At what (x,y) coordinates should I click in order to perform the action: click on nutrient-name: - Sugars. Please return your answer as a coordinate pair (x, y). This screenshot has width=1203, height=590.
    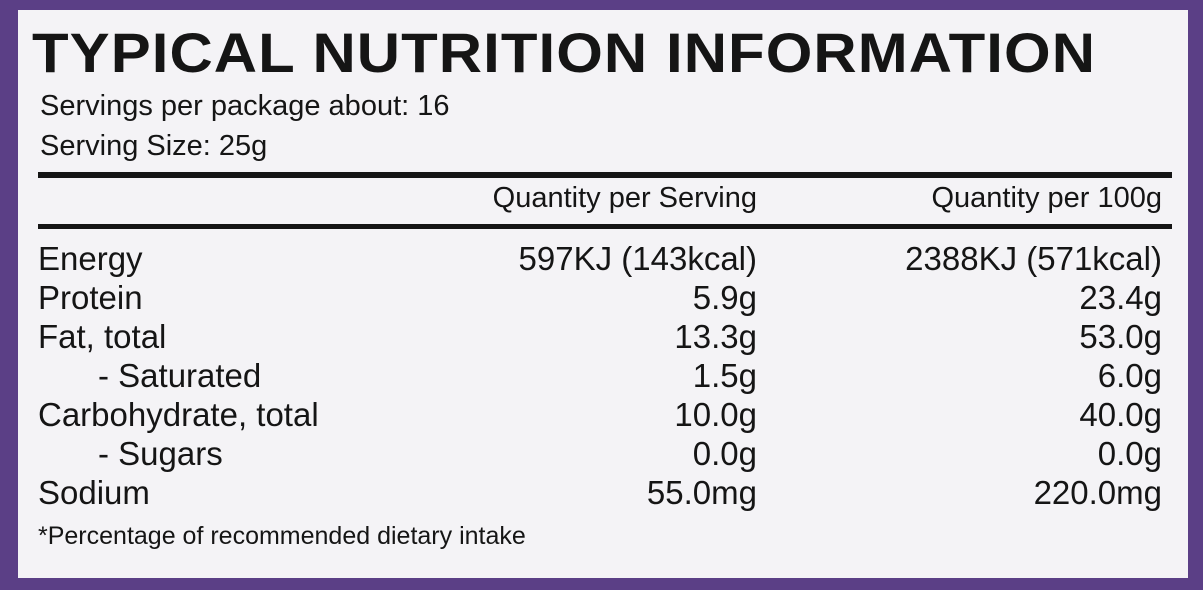
    Looking at the image, I should click on (160, 453).